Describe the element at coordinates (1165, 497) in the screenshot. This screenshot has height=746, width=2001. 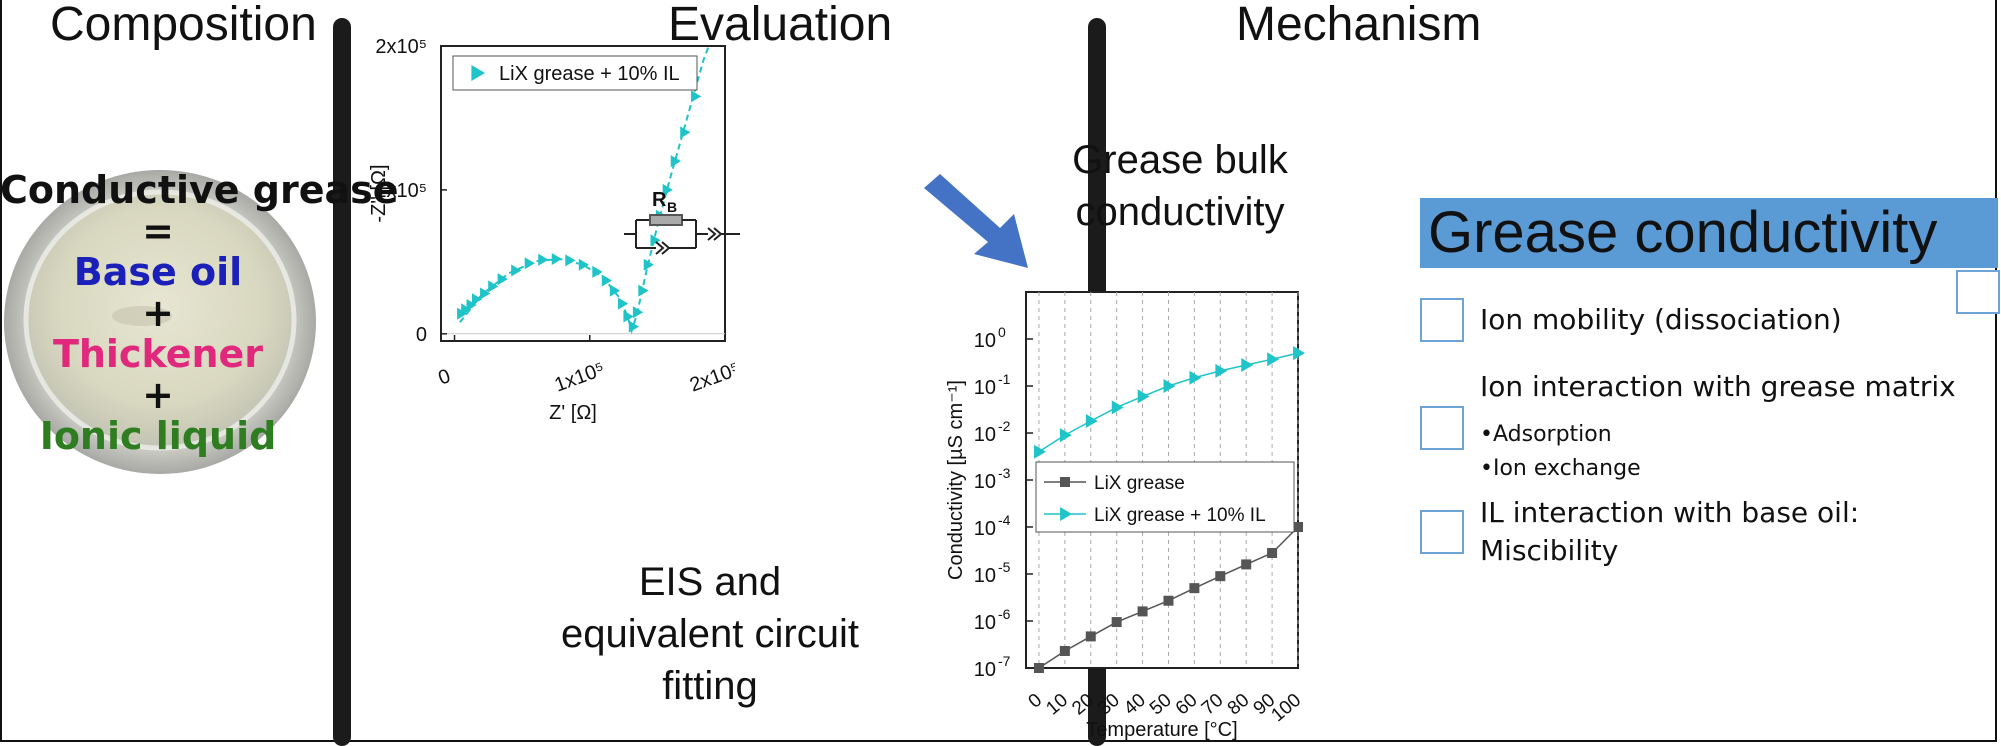
I see `conductivity-legend-box` at that location.